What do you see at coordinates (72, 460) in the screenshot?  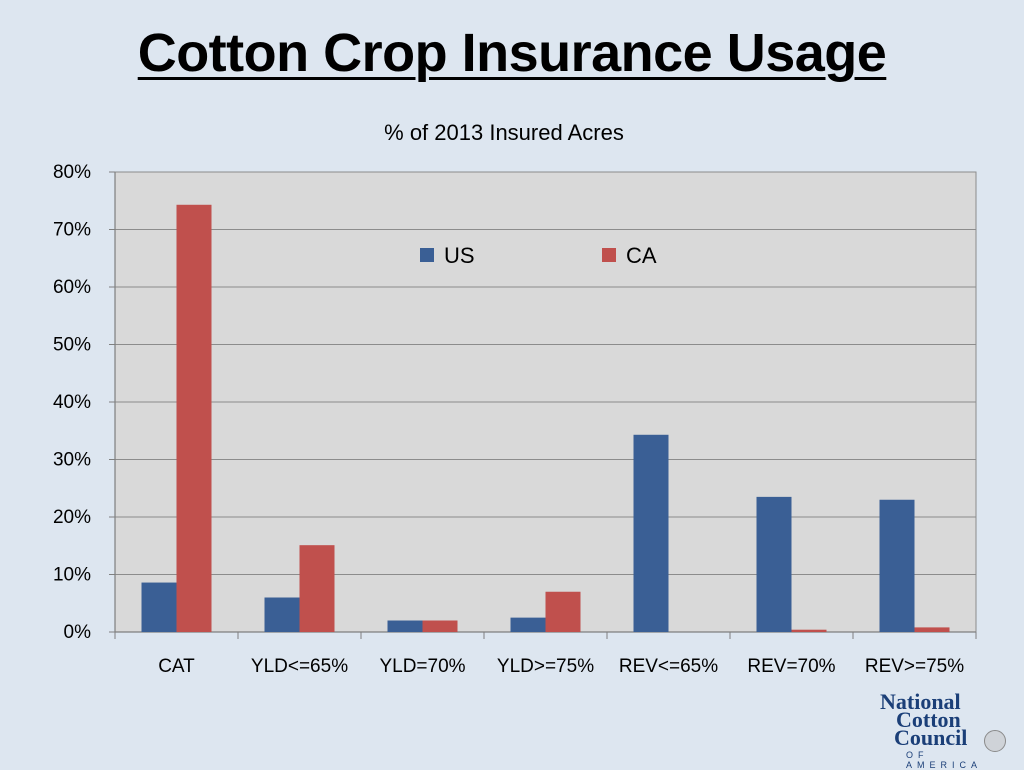 I see `y-tick-label: 30%` at bounding box center [72, 460].